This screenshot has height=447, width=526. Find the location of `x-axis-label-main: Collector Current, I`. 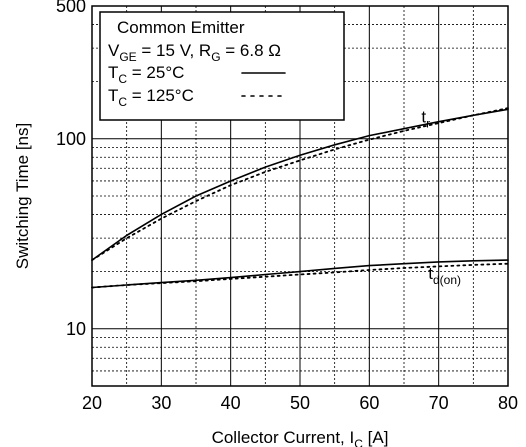

x-axis-label-main: Collector Current, I is located at coordinates (283, 437).